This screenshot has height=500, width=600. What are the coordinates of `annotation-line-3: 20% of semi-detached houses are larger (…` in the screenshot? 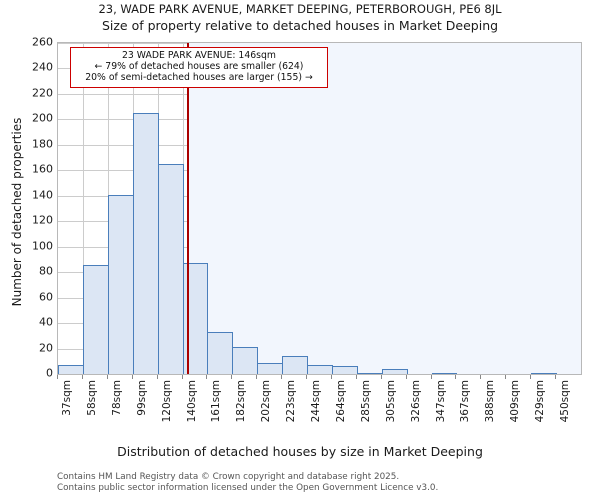 It's located at (199, 78).